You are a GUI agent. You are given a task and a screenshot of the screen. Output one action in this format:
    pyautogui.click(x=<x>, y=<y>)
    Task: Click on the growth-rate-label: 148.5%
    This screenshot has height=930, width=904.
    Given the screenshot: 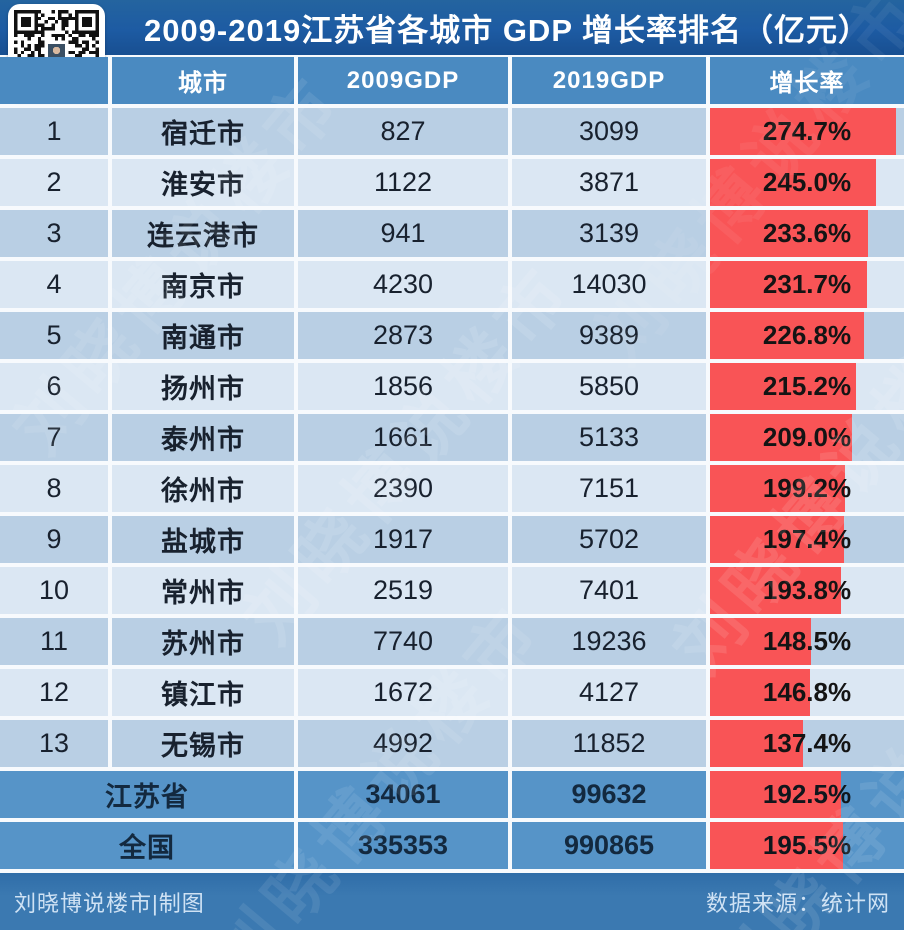 What is the action you would take?
    pyautogui.click(x=807, y=641)
    